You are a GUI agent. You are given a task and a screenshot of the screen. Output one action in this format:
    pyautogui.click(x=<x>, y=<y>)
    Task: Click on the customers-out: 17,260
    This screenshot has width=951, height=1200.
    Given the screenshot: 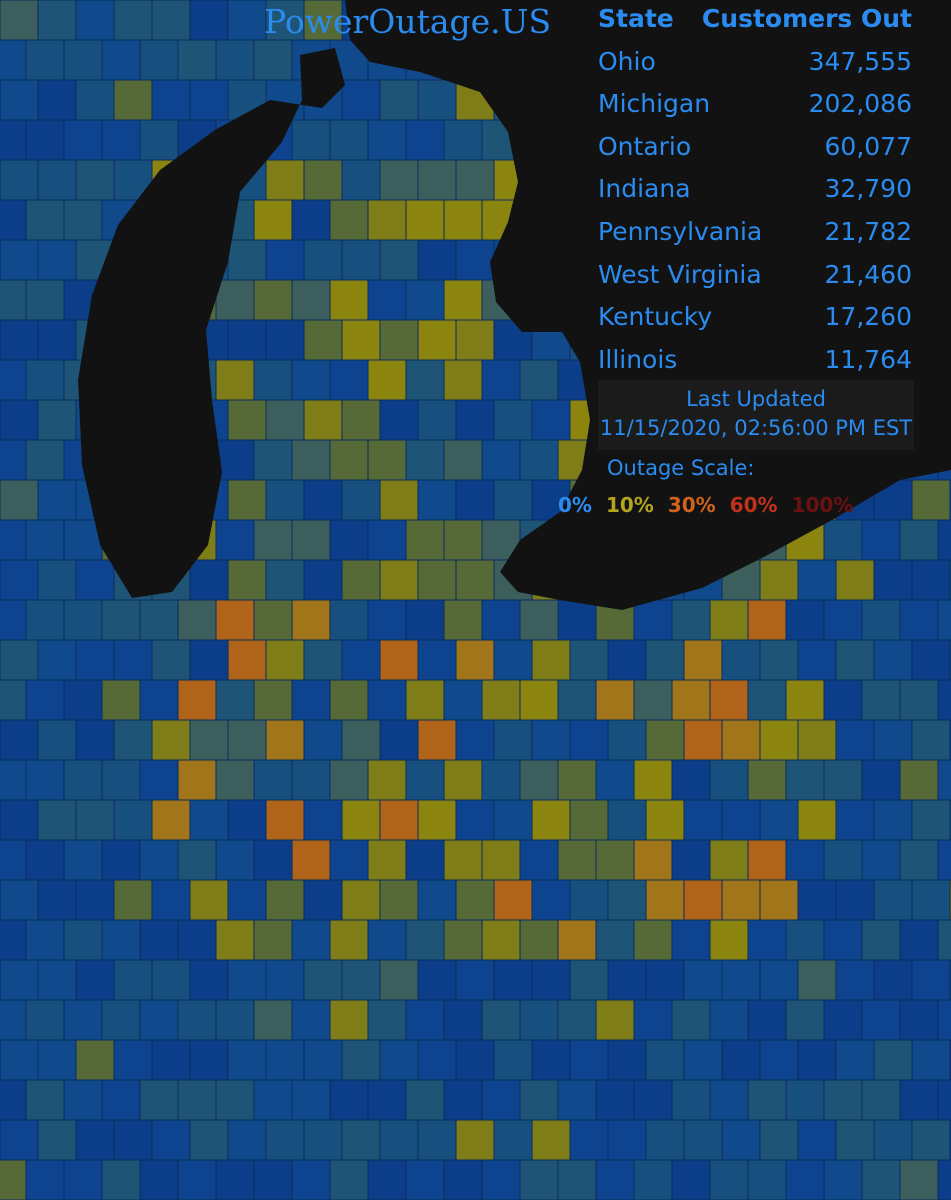 What is the action you would take?
    pyautogui.click(x=868, y=317)
    